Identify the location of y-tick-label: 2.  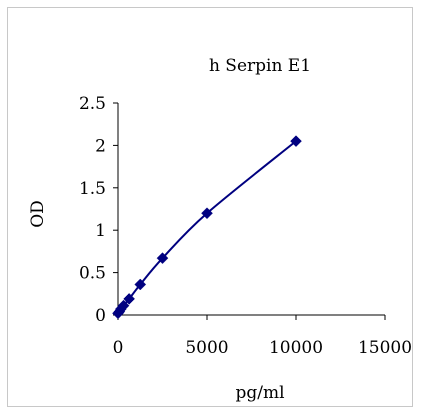
(100, 146).